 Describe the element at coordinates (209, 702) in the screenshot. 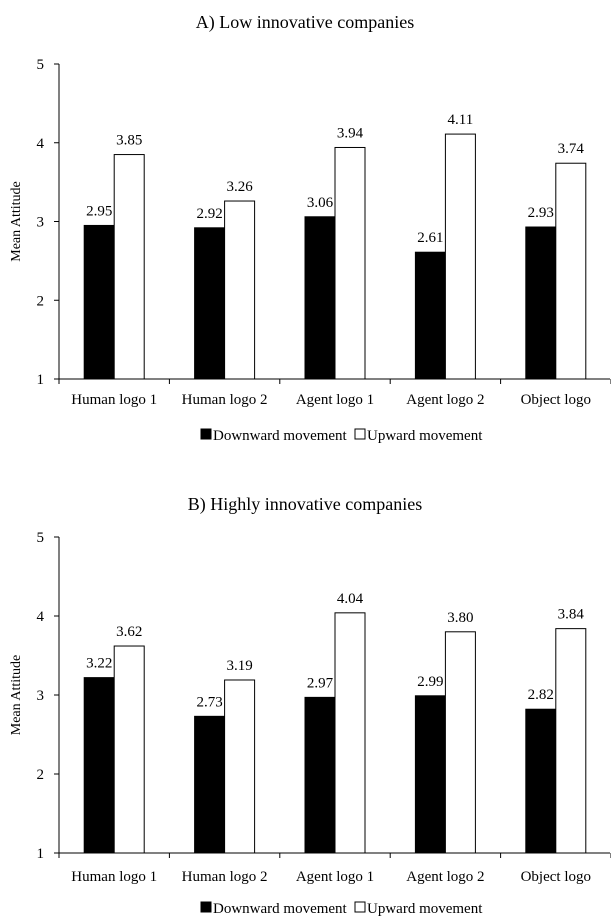

I see `data-label: 2.73` at that location.